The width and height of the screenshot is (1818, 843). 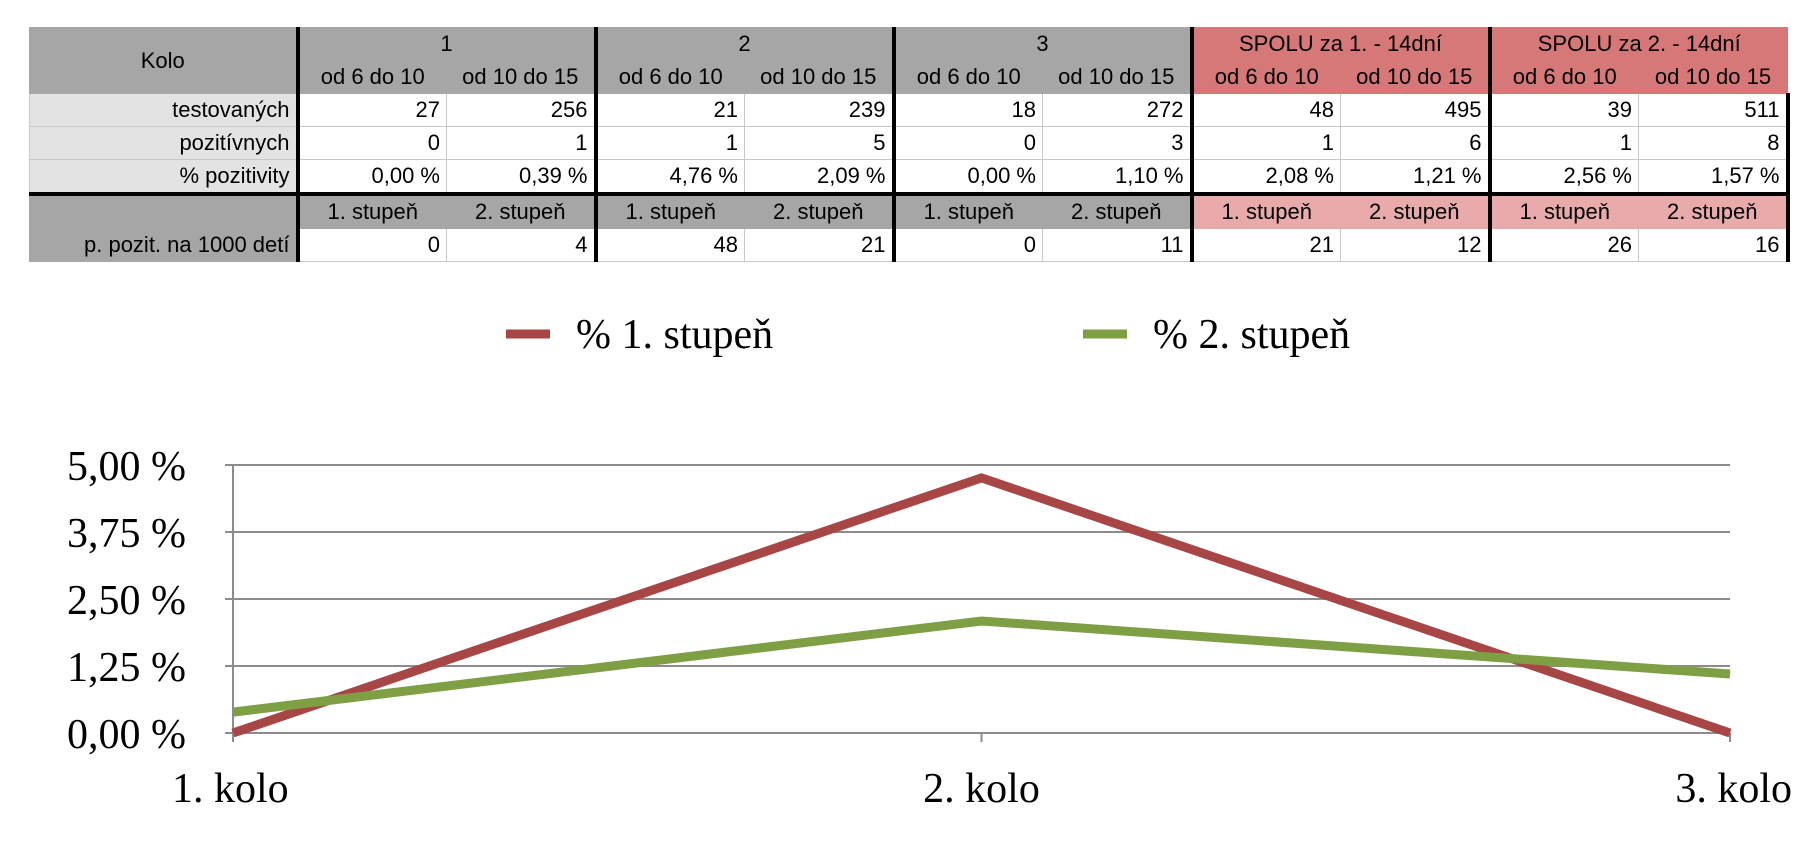 What do you see at coordinates (1416, 110) in the screenshot?
I see `table-cell: 495` at bounding box center [1416, 110].